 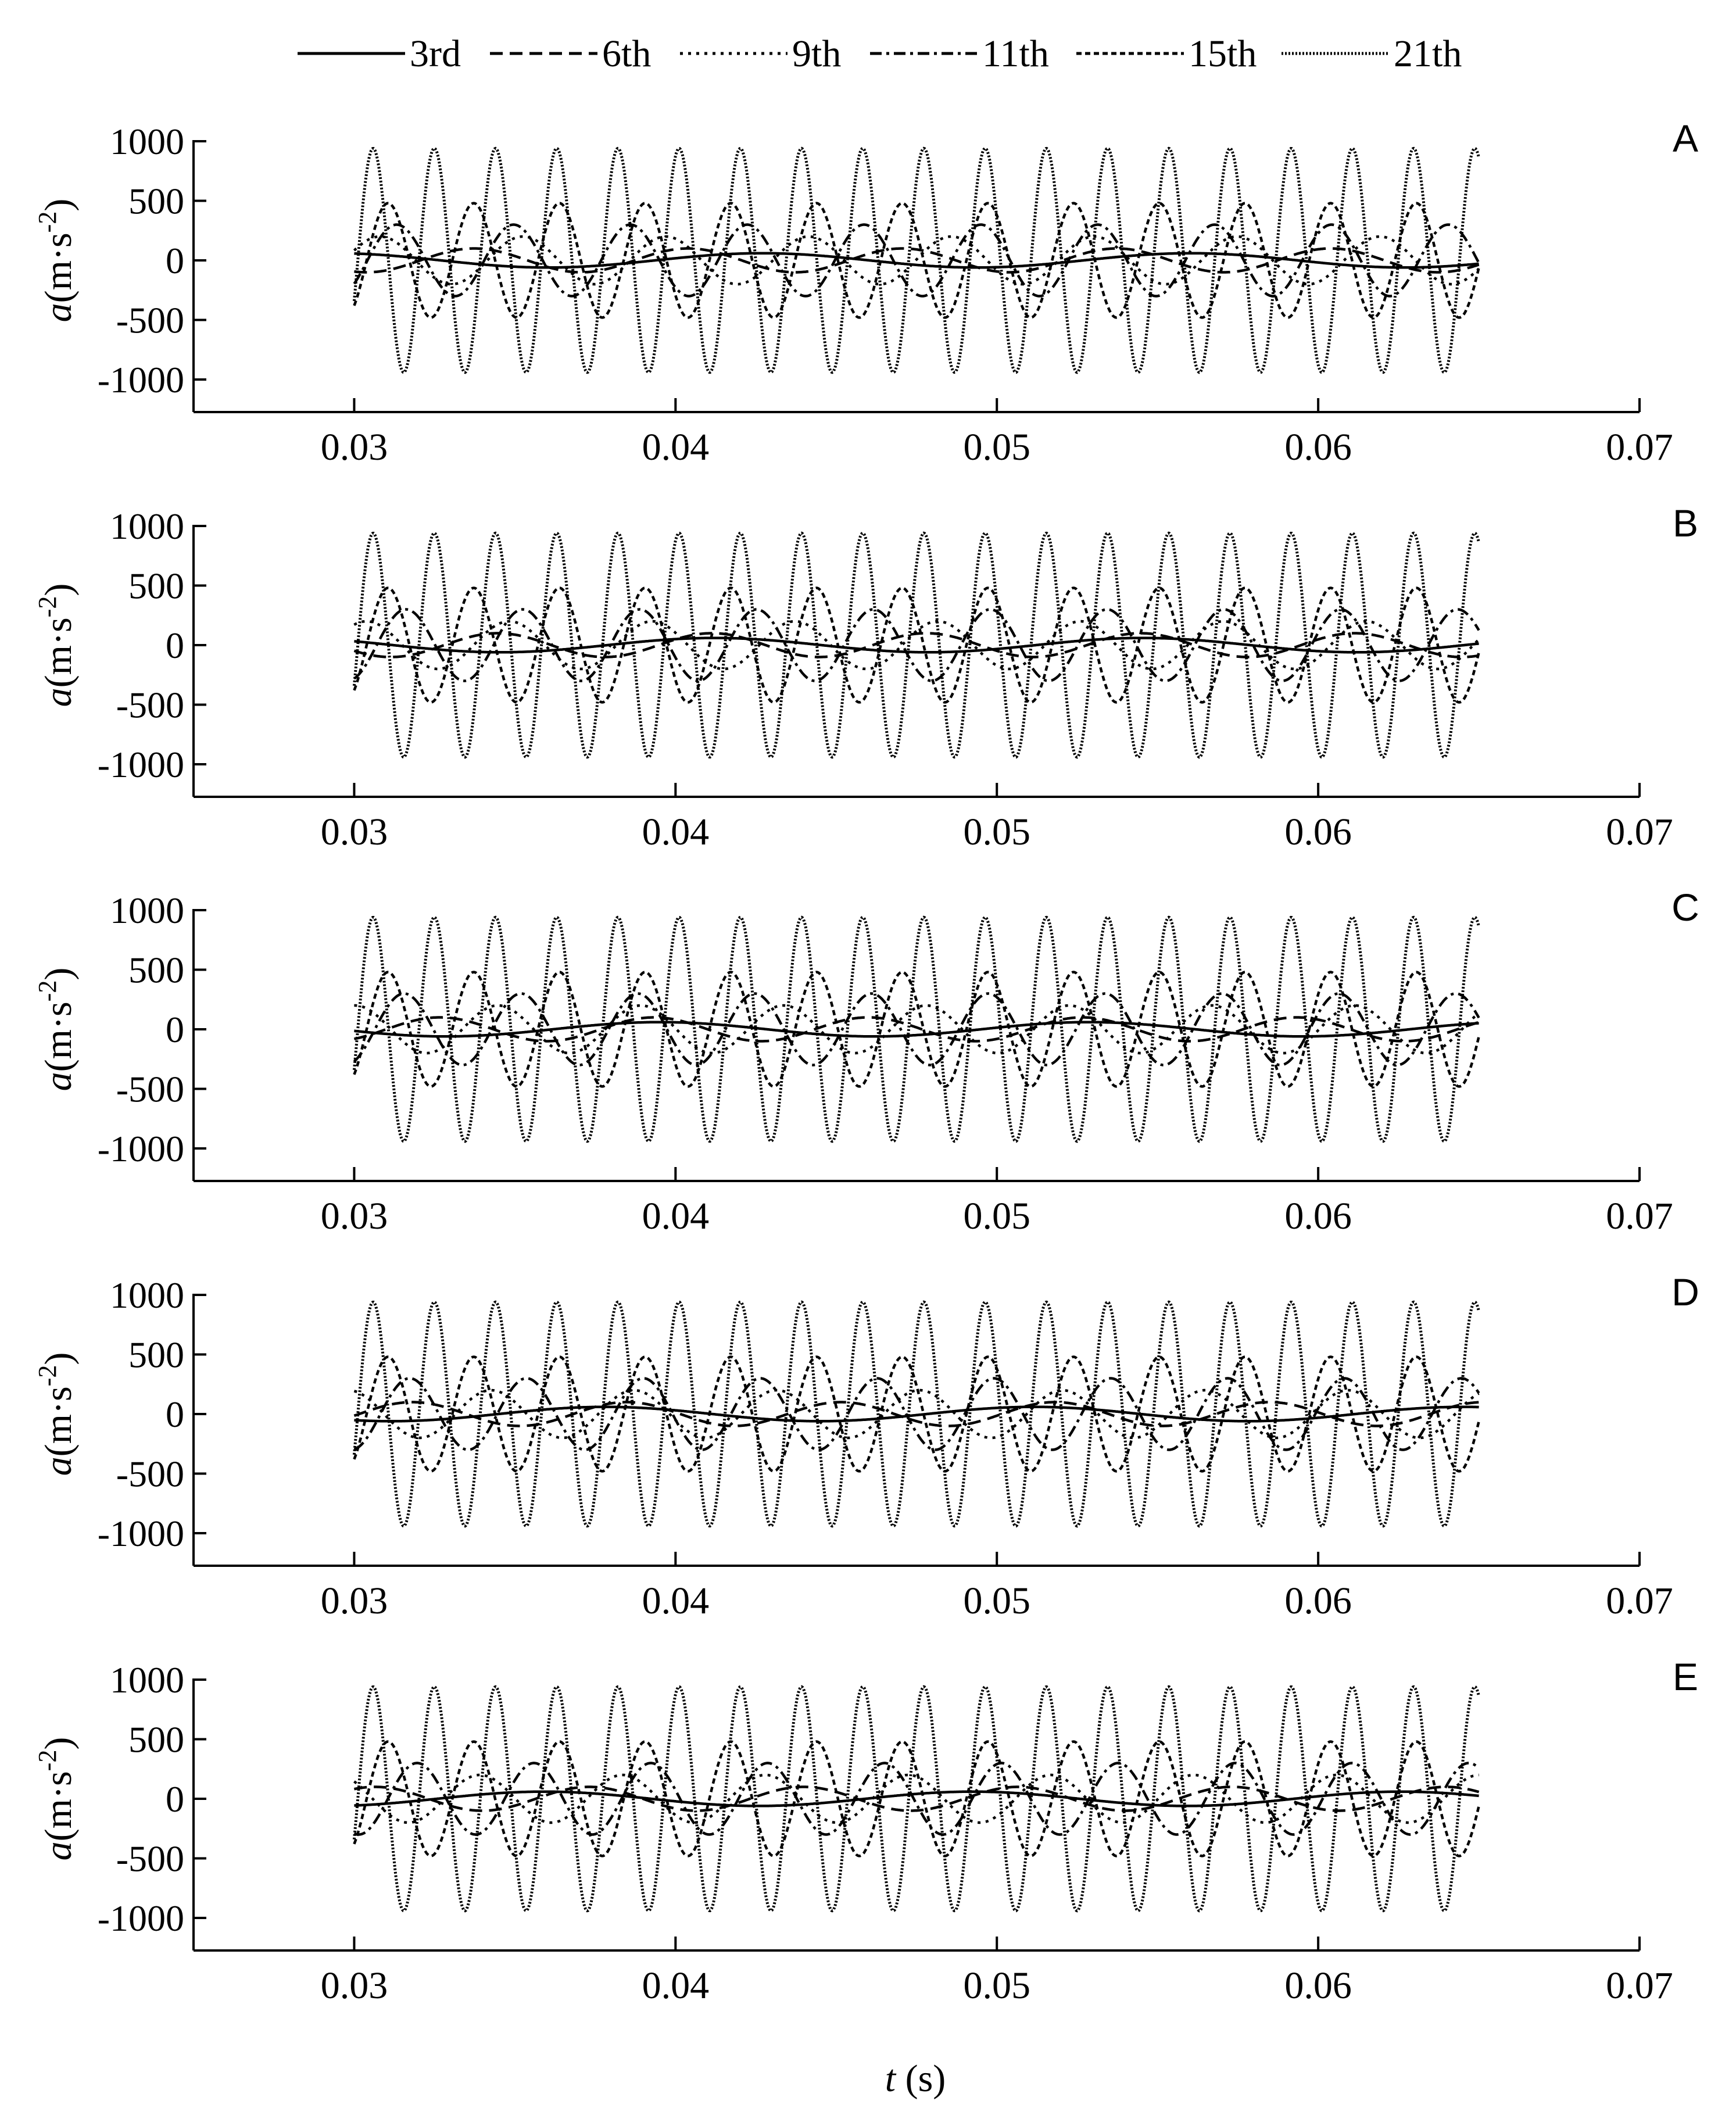 I want to click on legend-label-6th: 6th, so click(x=626, y=54).